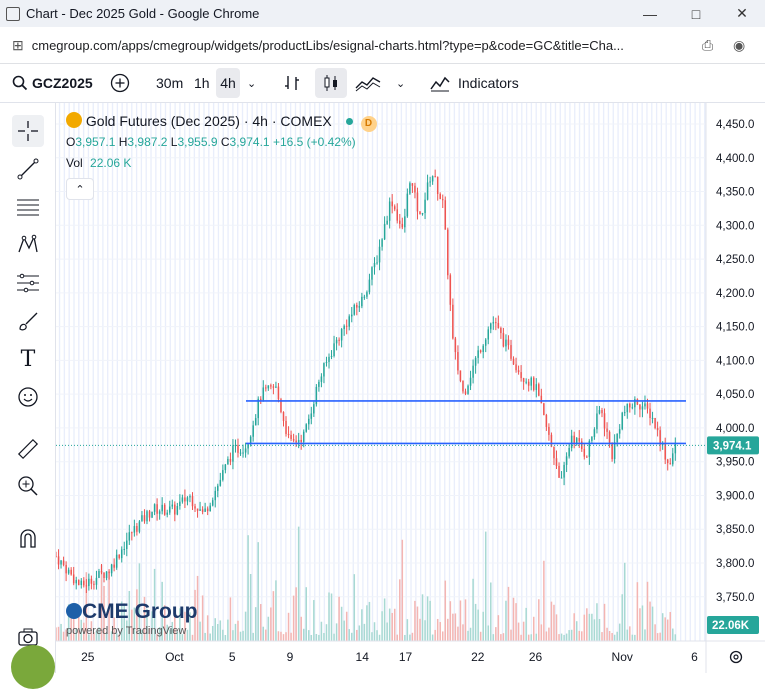 This screenshot has height=689, width=765. What do you see at coordinates (252, 83) in the screenshot?
I see `interval-dropdown-chevron-icon: ⌄` at bounding box center [252, 83].